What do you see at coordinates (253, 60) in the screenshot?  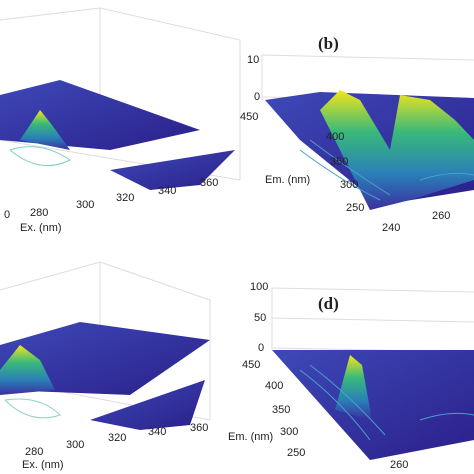 I see `z-tick-label: 10` at bounding box center [253, 60].